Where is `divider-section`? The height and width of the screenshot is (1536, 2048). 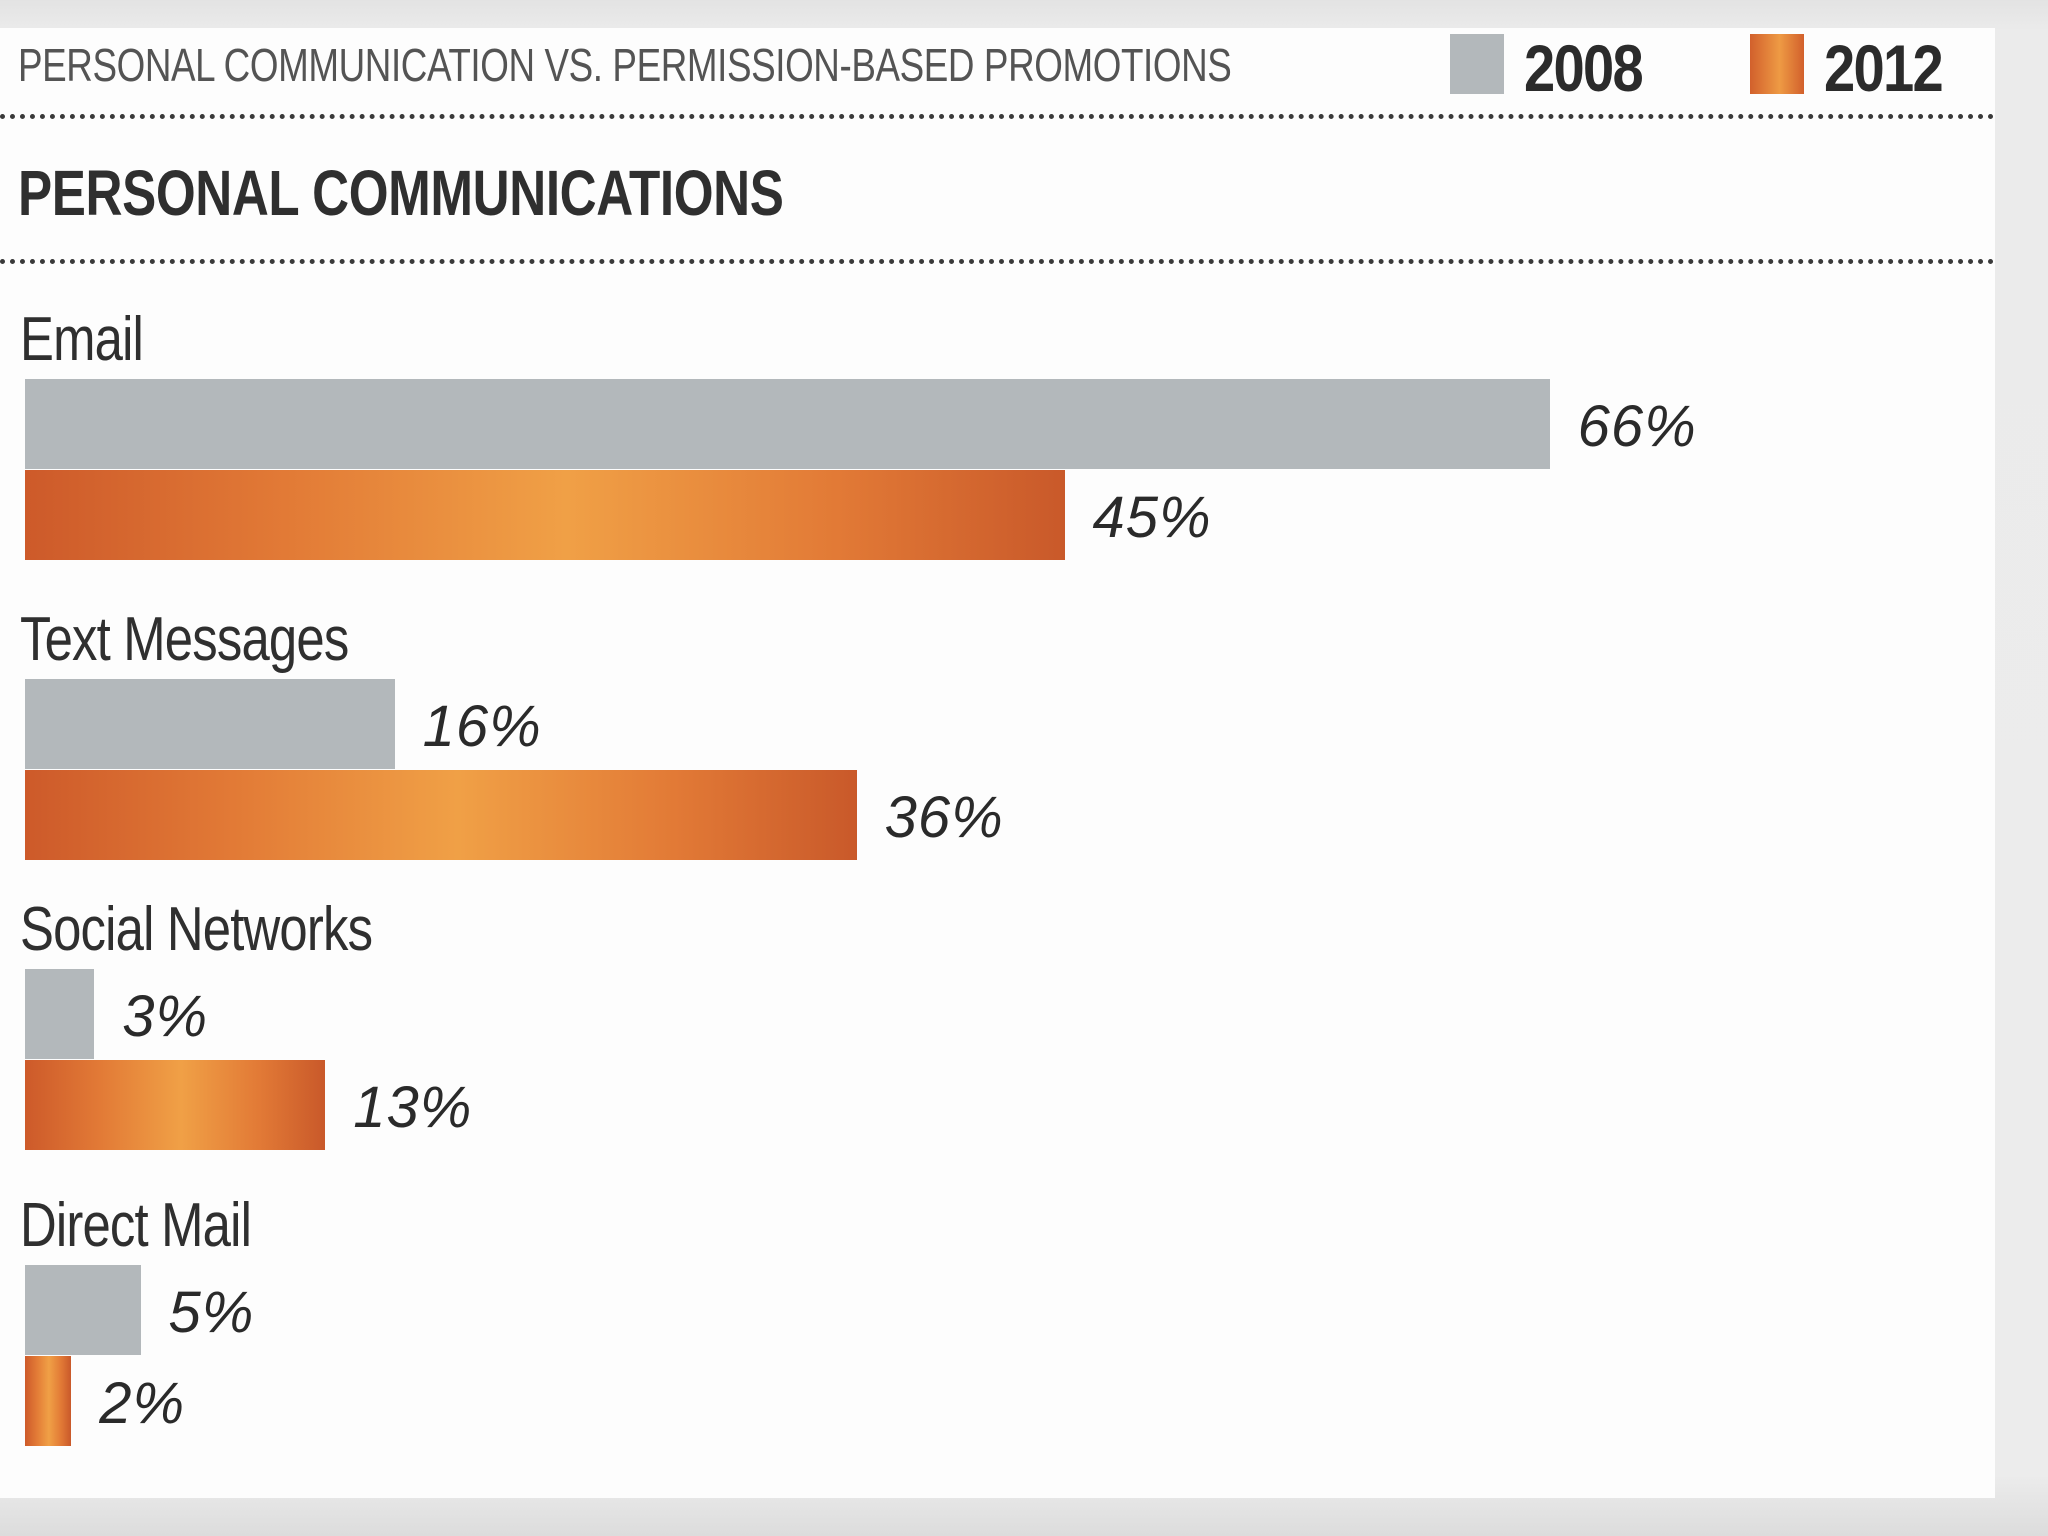
divider-section is located at coordinates (997, 261).